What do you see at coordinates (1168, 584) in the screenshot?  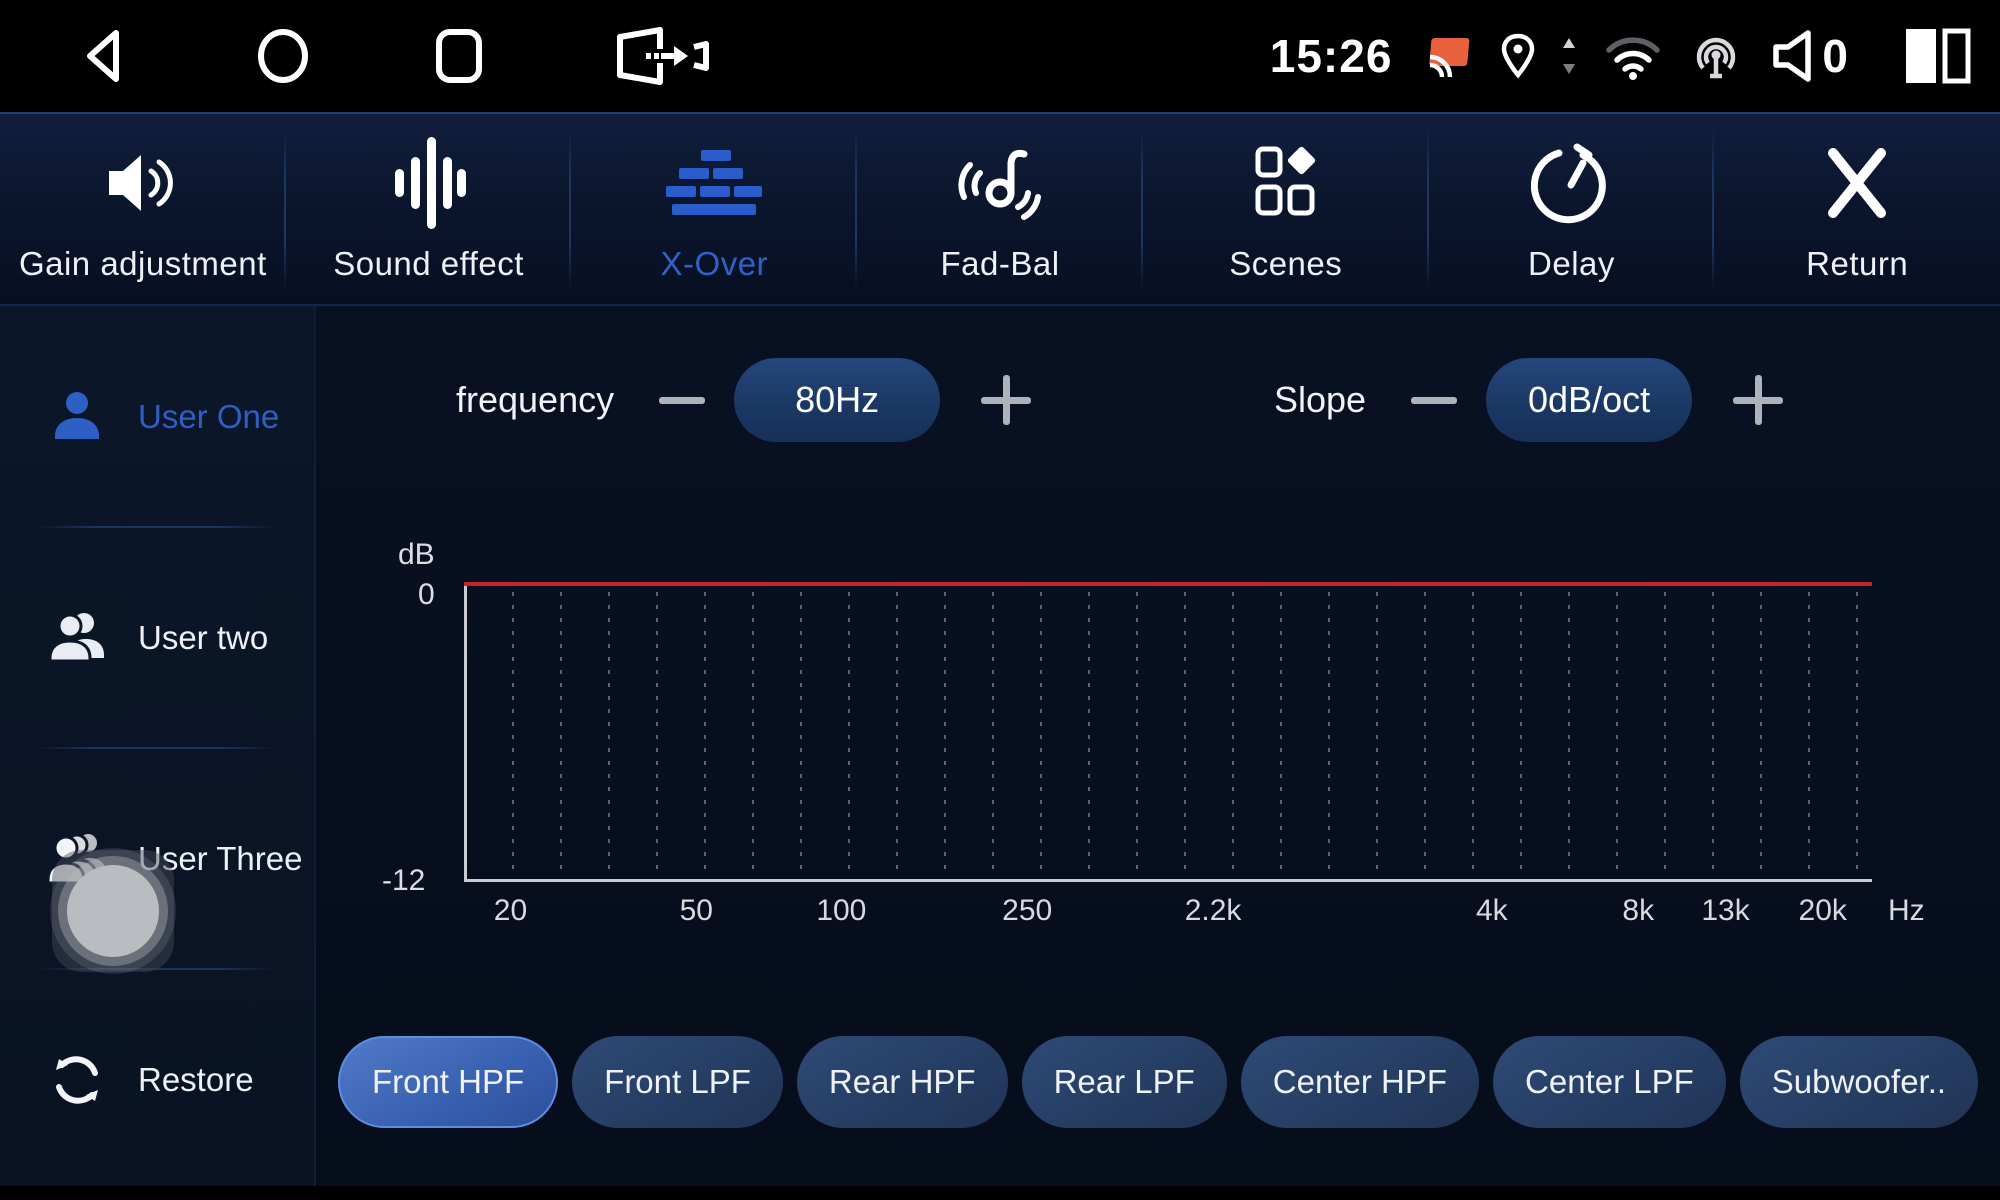 I see `response-curve-0db` at bounding box center [1168, 584].